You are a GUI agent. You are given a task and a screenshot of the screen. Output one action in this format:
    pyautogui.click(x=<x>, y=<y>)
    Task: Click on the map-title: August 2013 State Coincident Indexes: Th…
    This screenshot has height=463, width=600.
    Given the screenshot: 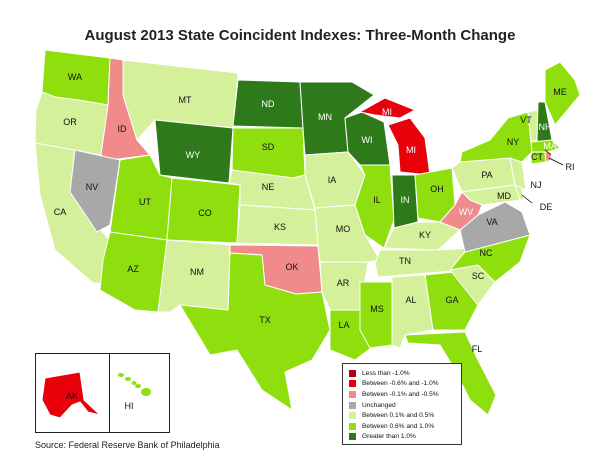 What is the action you would take?
    pyautogui.click(x=300, y=35)
    